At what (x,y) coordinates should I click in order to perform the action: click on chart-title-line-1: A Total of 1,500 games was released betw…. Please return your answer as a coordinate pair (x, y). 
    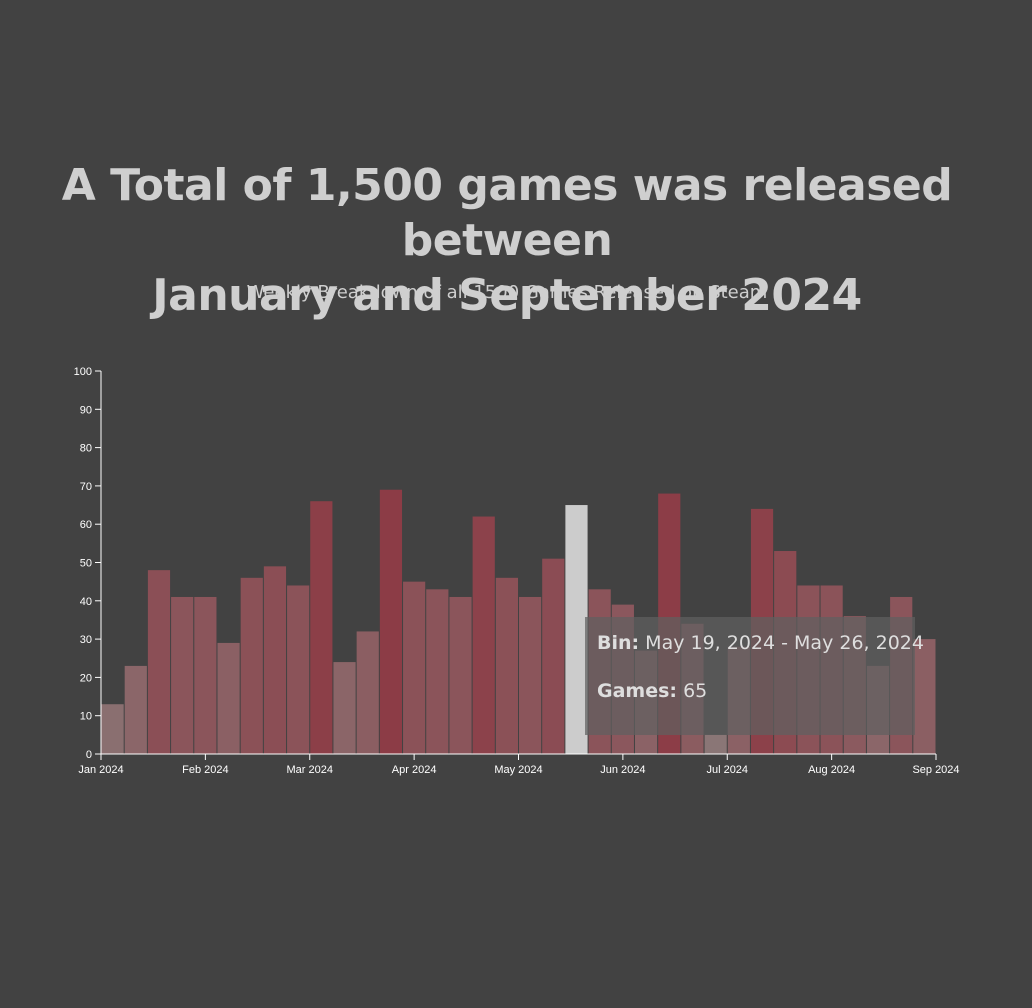
    Looking at the image, I should click on (507, 213).